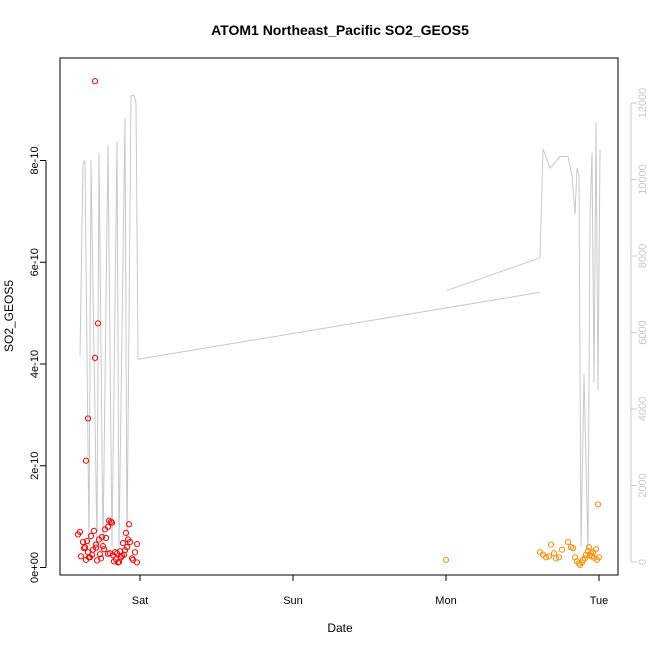  What do you see at coordinates (293, 601) in the screenshot?
I see `x-tick-label: Sun` at bounding box center [293, 601].